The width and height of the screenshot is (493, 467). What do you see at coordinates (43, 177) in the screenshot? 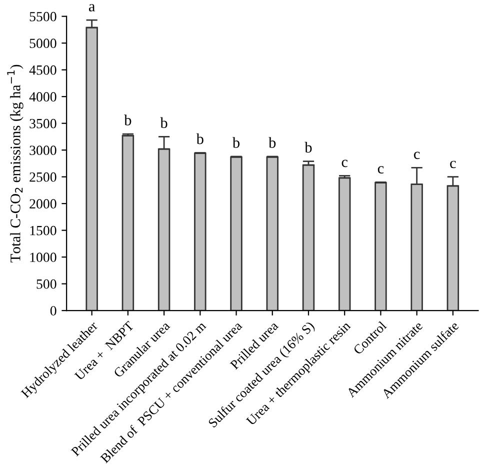
I see `y-tick-label: 2500` at bounding box center [43, 177].